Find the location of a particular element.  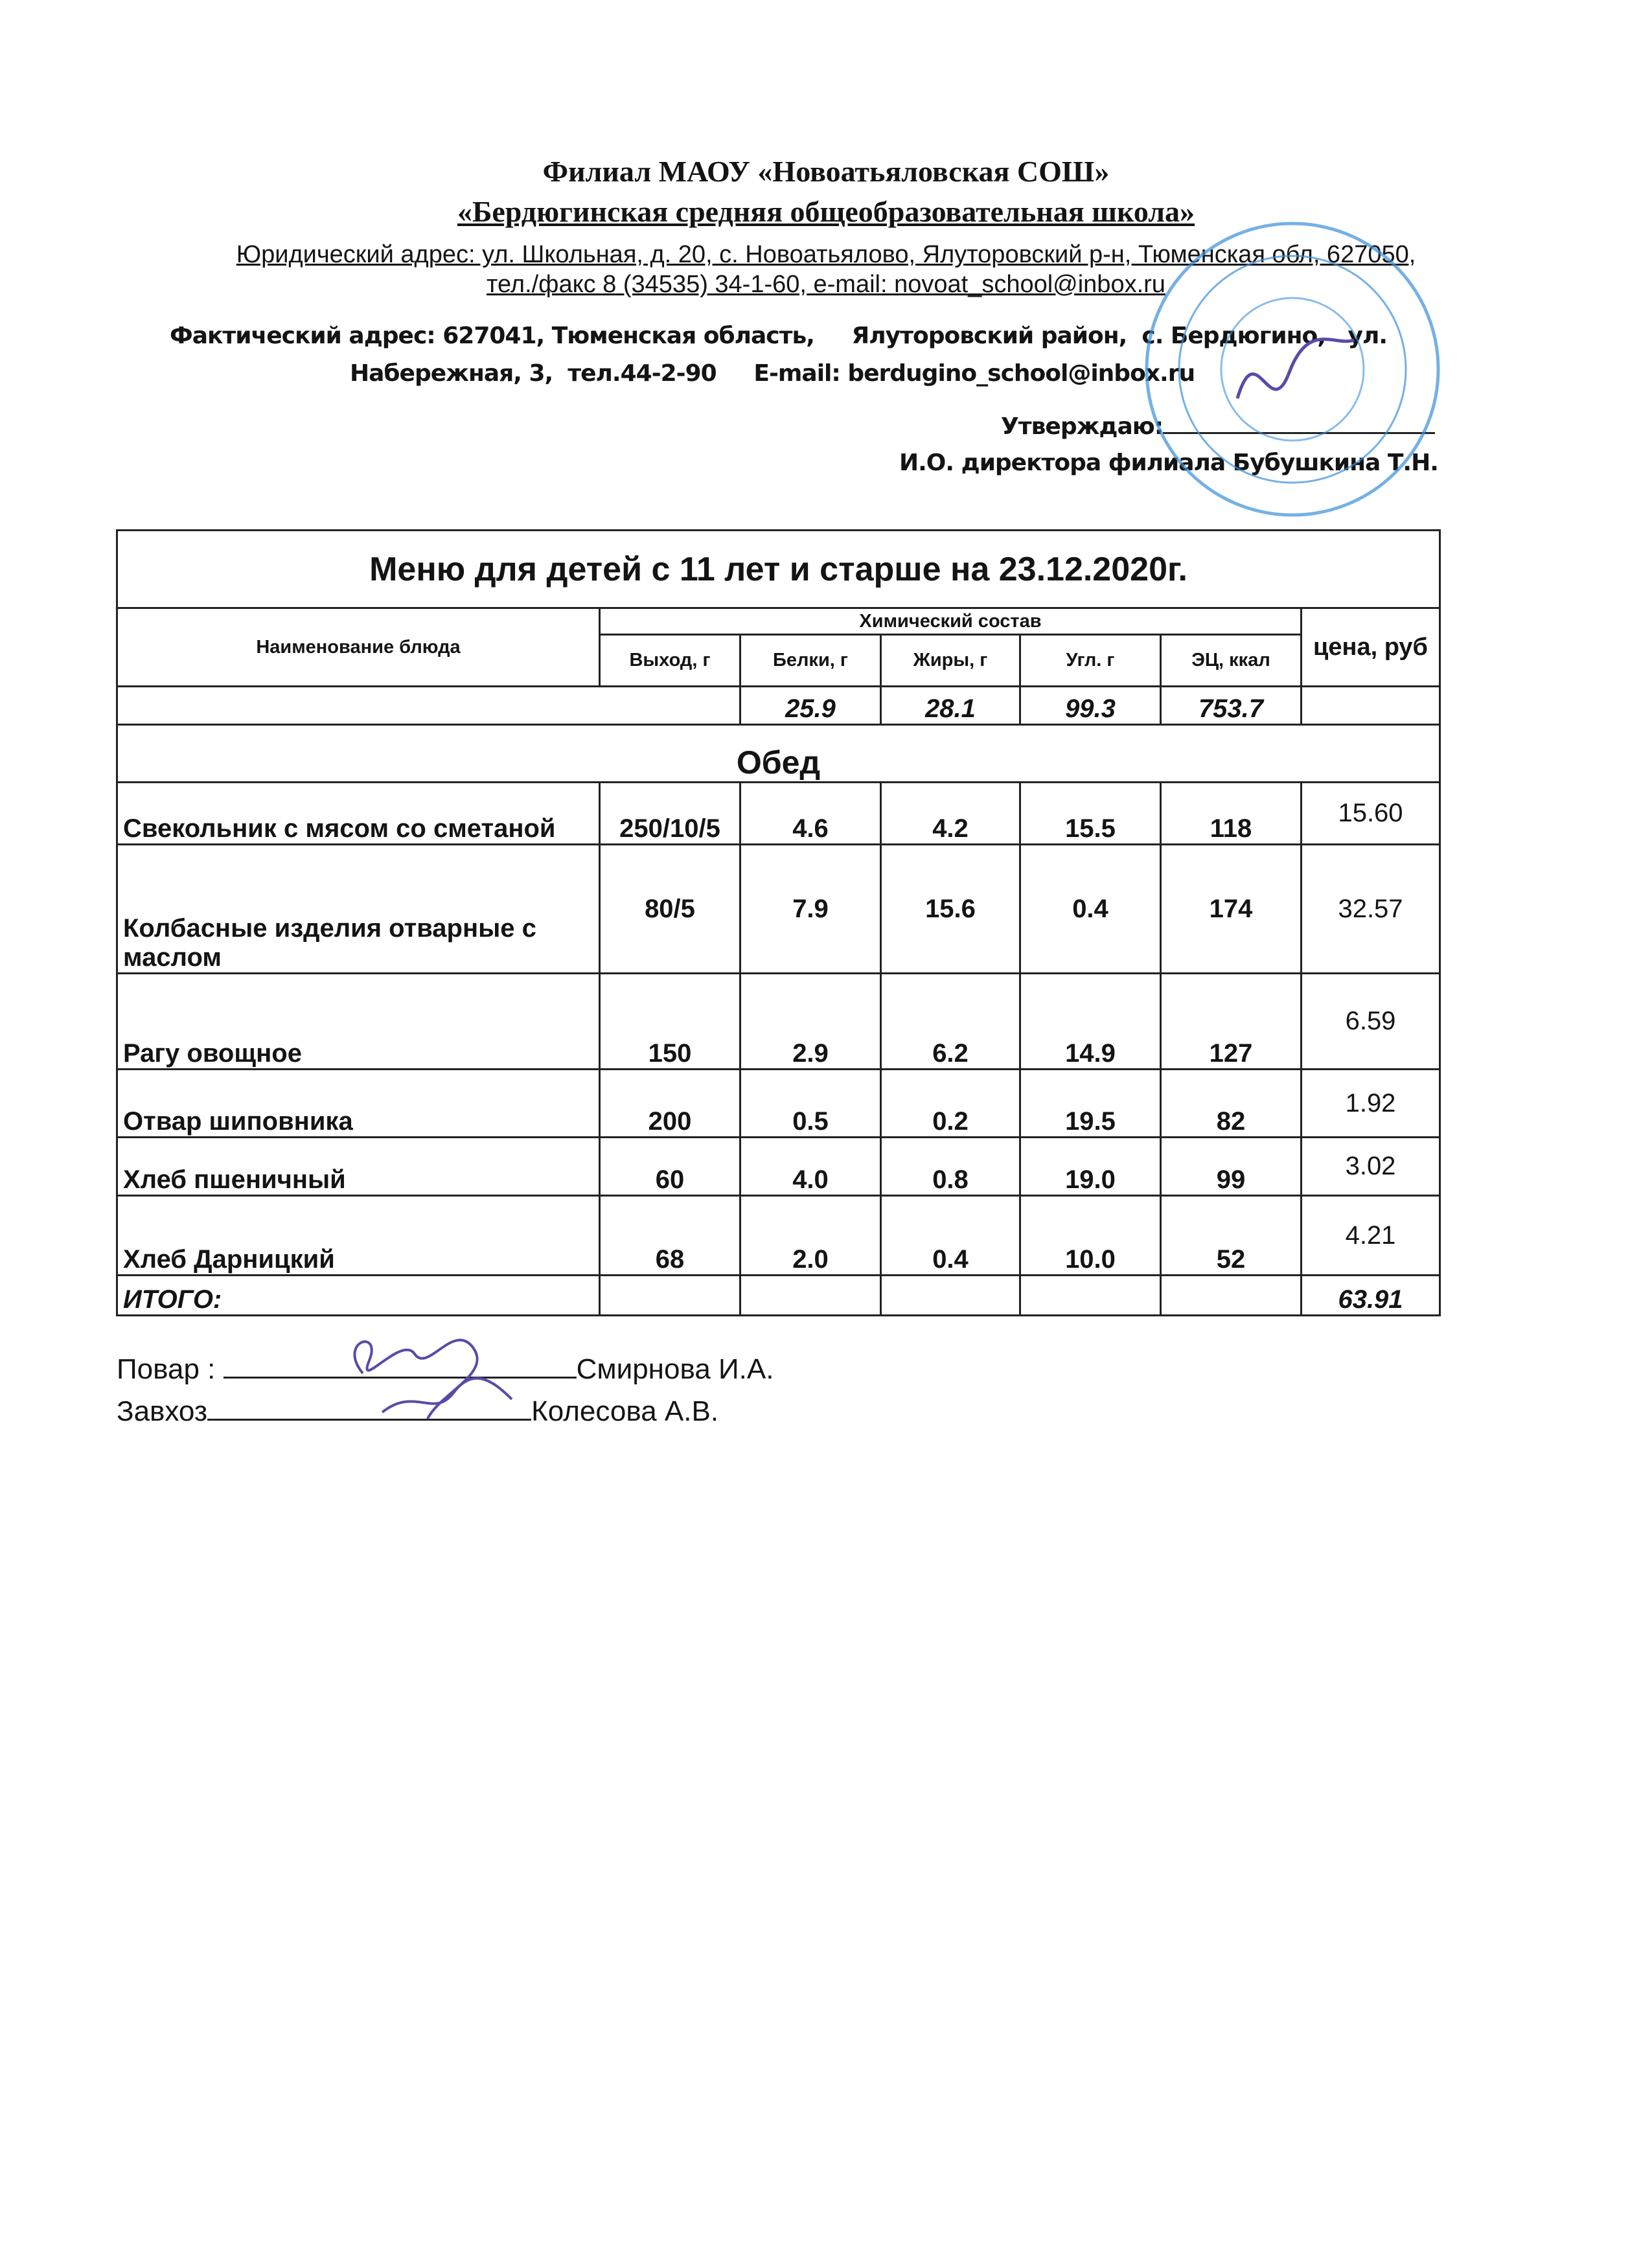

col-fat-header: Жиры, г is located at coordinates (950, 660).